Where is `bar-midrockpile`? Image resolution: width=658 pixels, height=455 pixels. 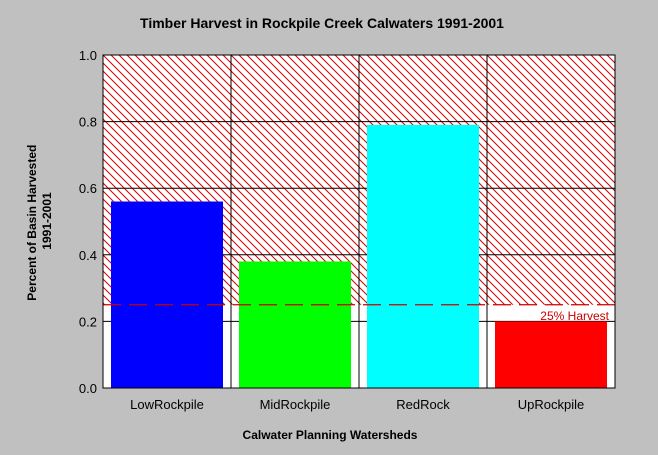
bar-midrockpile is located at coordinates (295, 324).